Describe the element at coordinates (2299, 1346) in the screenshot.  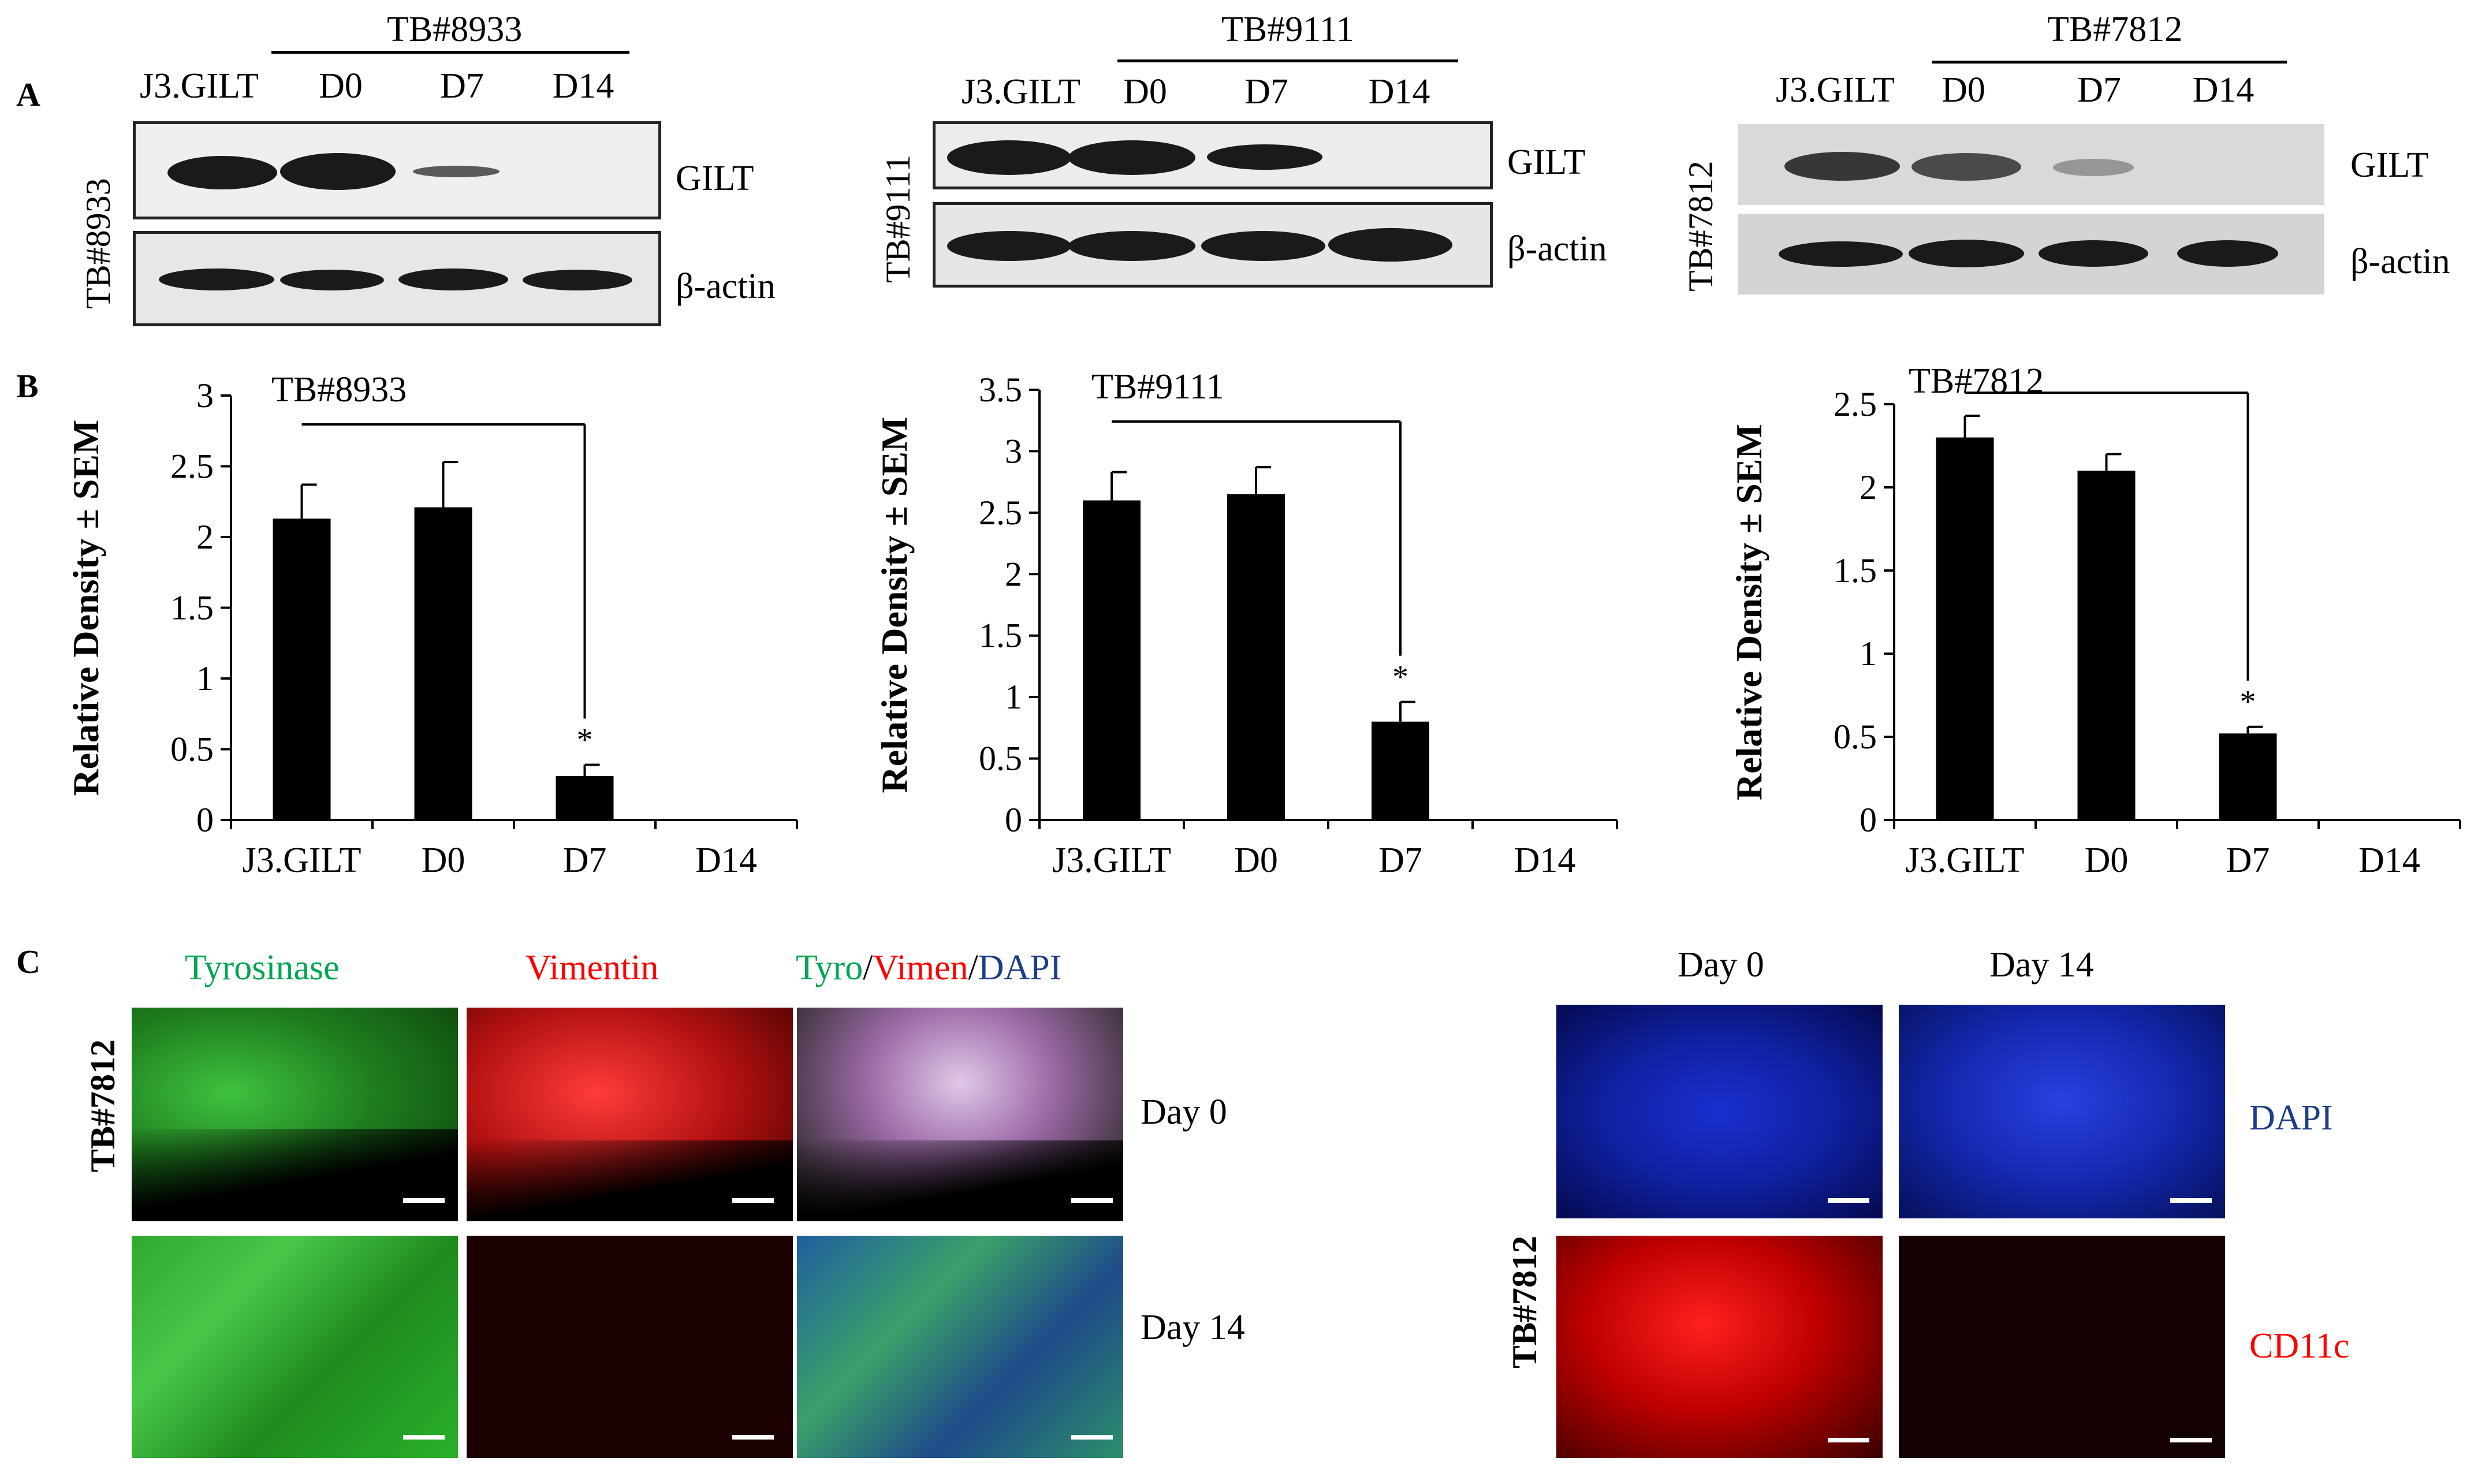
I see `row-label-cd11c: CD11c` at that location.